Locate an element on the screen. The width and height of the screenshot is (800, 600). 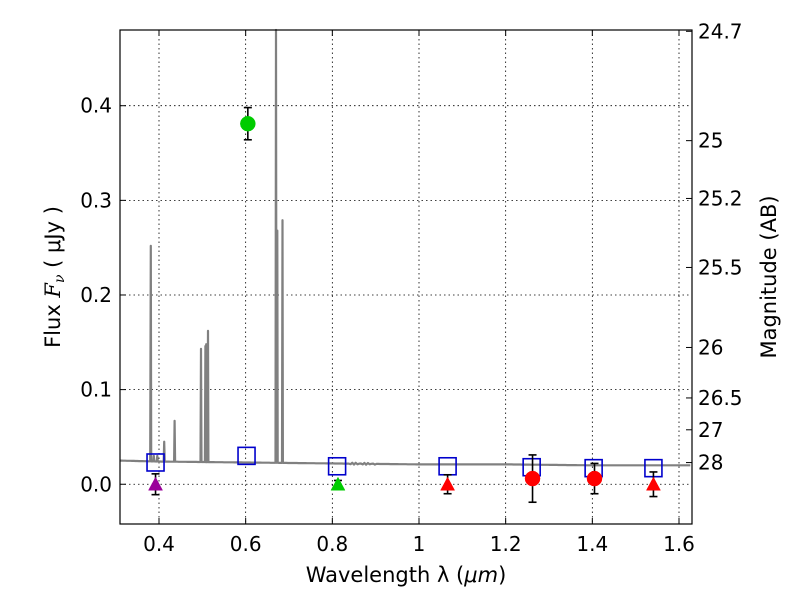
mag-tick-label: 24.7 is located at coordinates (720, 31).